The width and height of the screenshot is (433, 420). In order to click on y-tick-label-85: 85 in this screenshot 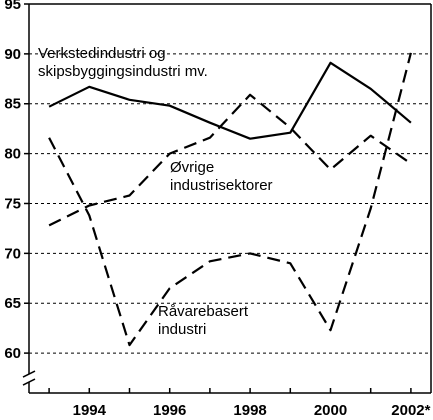, I will do `click(12, 104)`.